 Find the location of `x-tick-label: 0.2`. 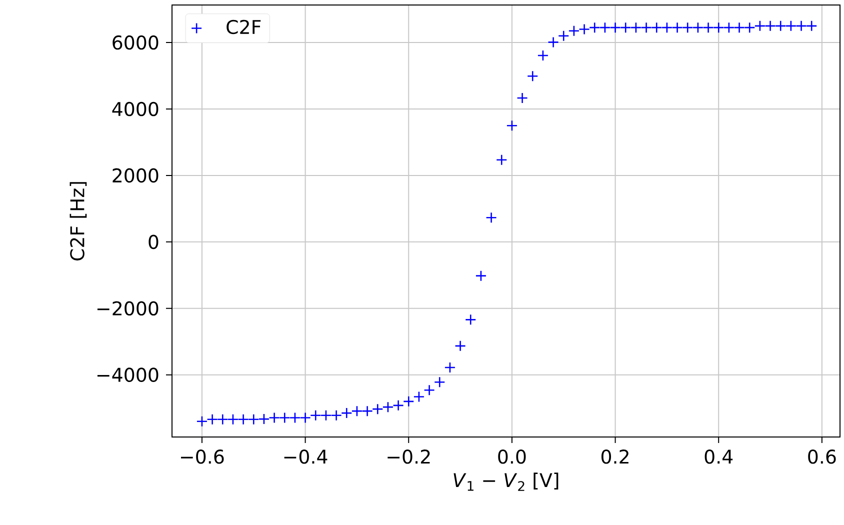

x-tick-label: 0.2 is located at coordinates (614, 456).